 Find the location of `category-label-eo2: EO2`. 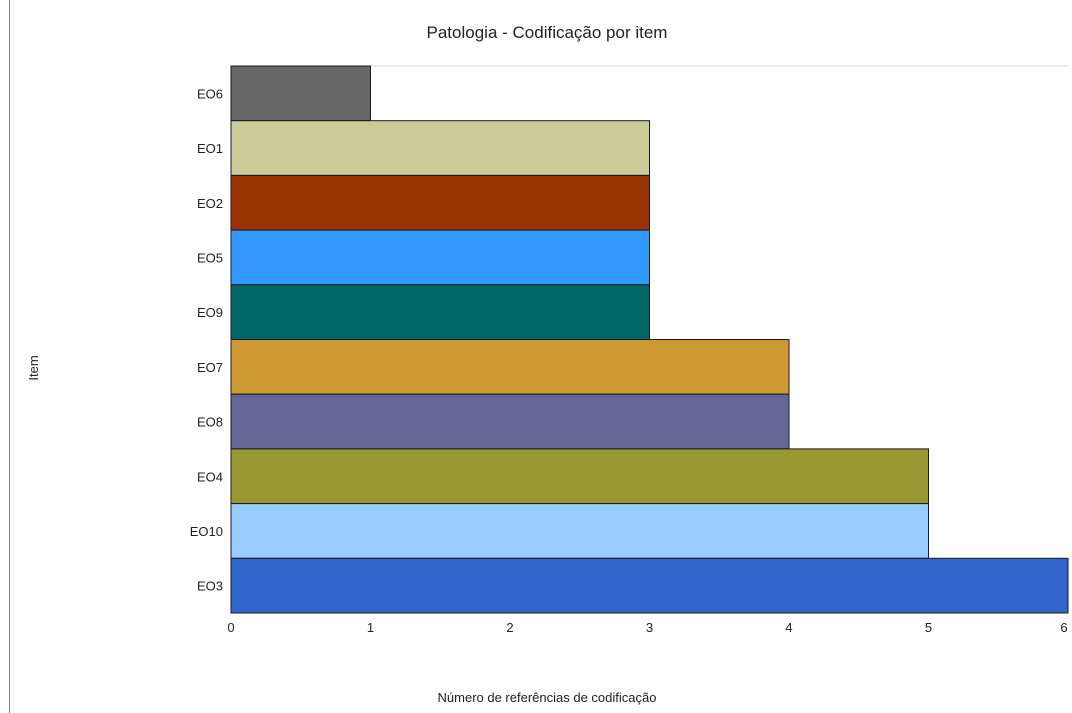

category-label-eo2: EO2 is located at coordinates (210, 203).